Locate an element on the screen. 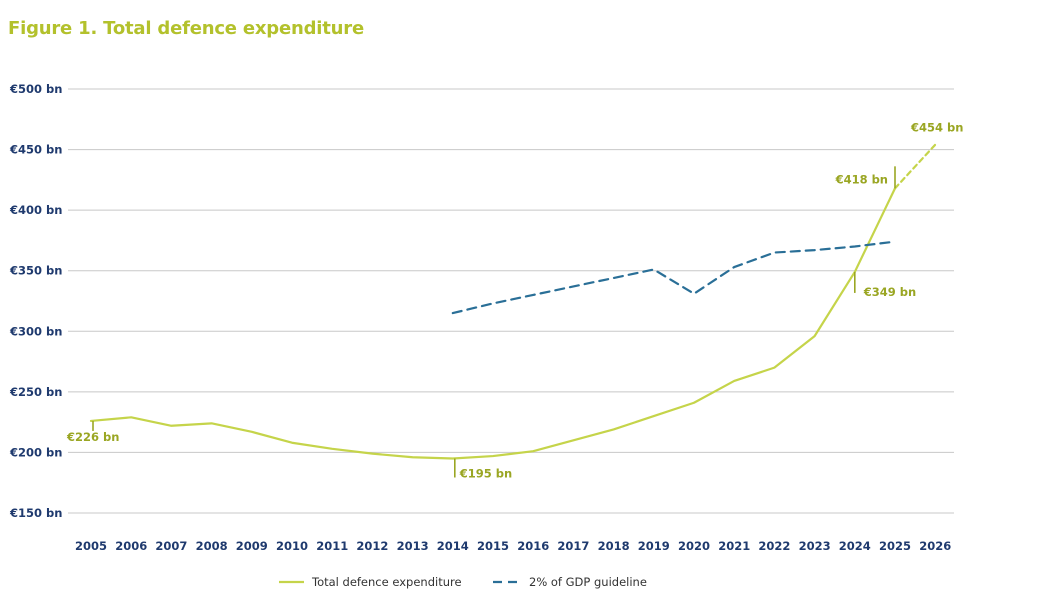 The image size is (1056, 594). x-tick-label: 2021 is located at coordinates (734, 546).